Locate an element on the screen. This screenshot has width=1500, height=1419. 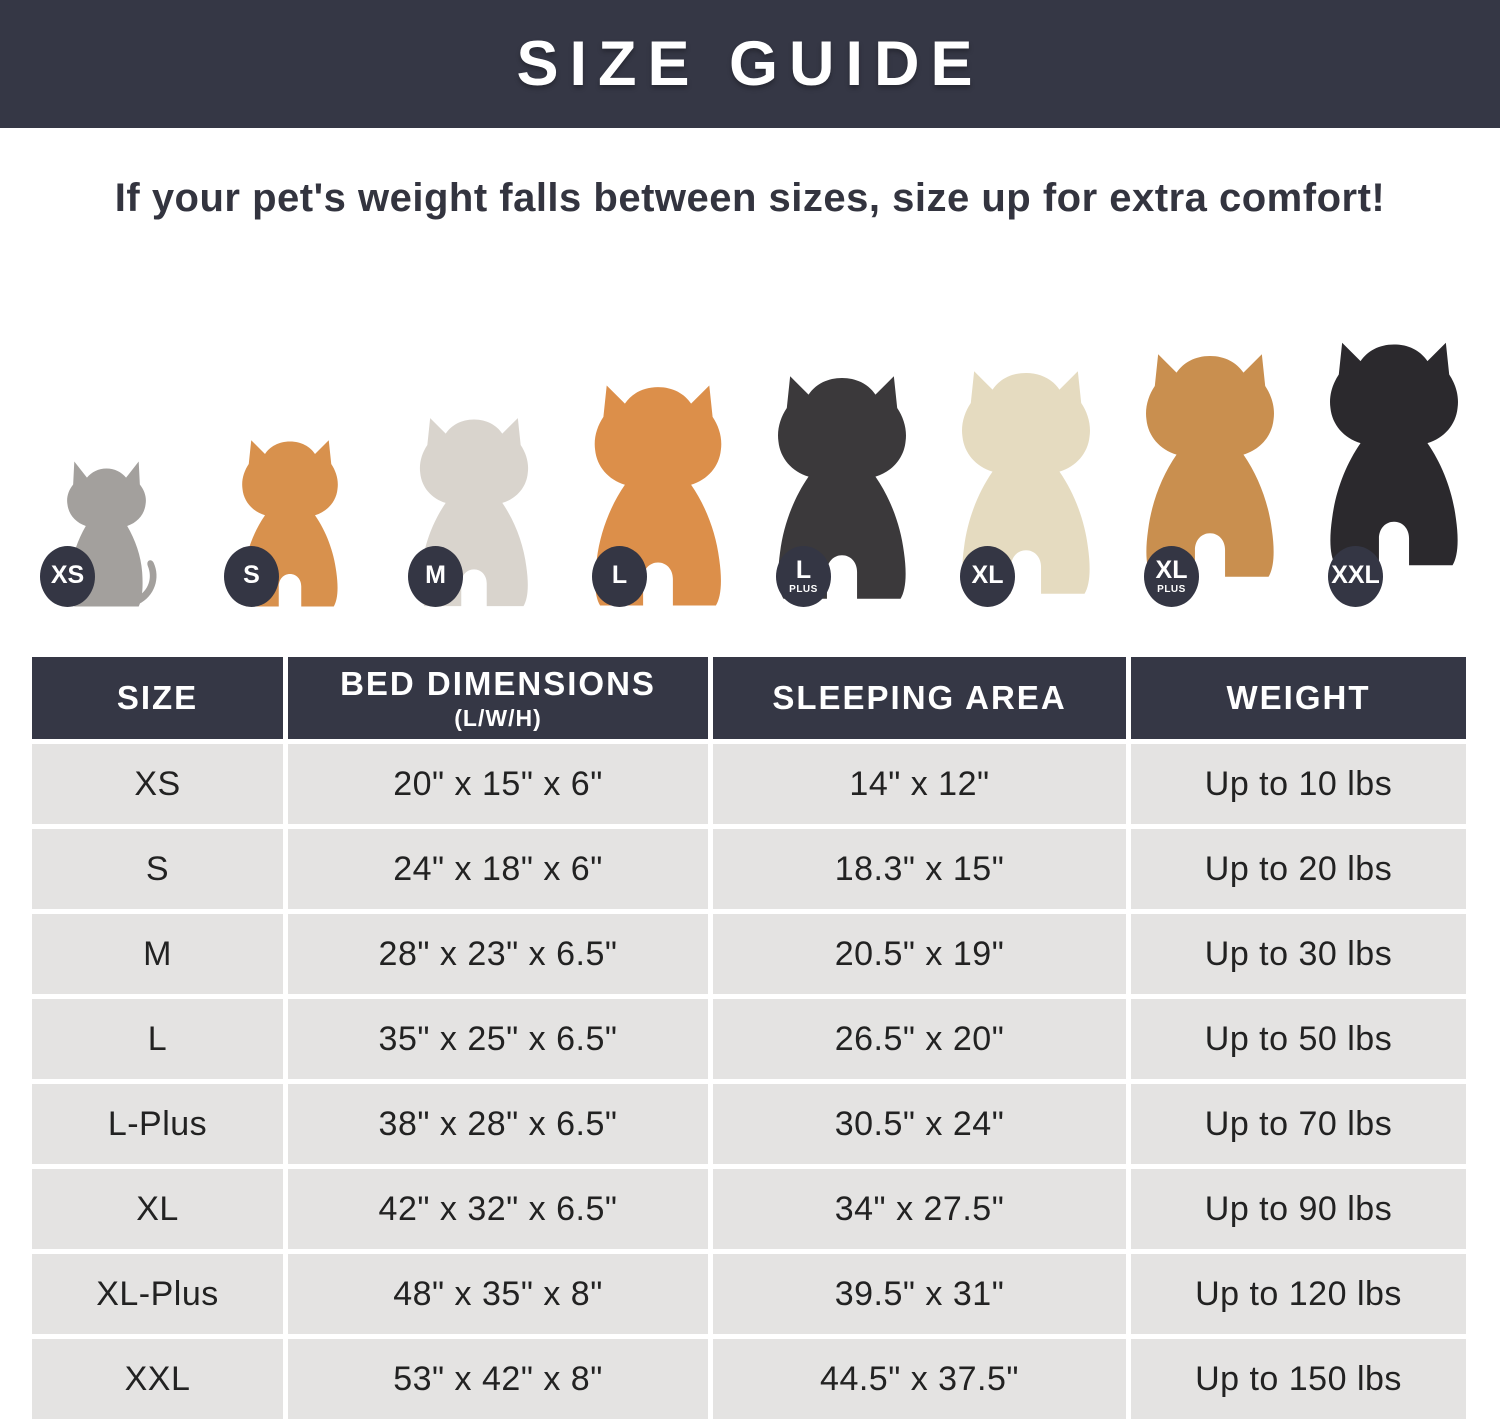
cell-bed: 38" x 28" x 6.5" is located at coordinates (498, 1124).